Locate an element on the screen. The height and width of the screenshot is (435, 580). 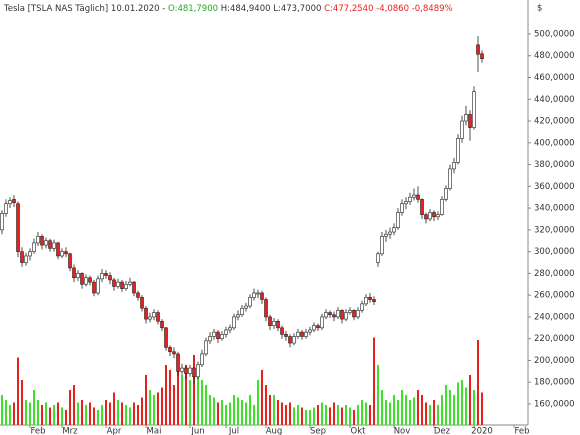
chart-title: Tesla [TSLA NAS Täglich] 10.01.2020 - is located at coordinates (84, 9).